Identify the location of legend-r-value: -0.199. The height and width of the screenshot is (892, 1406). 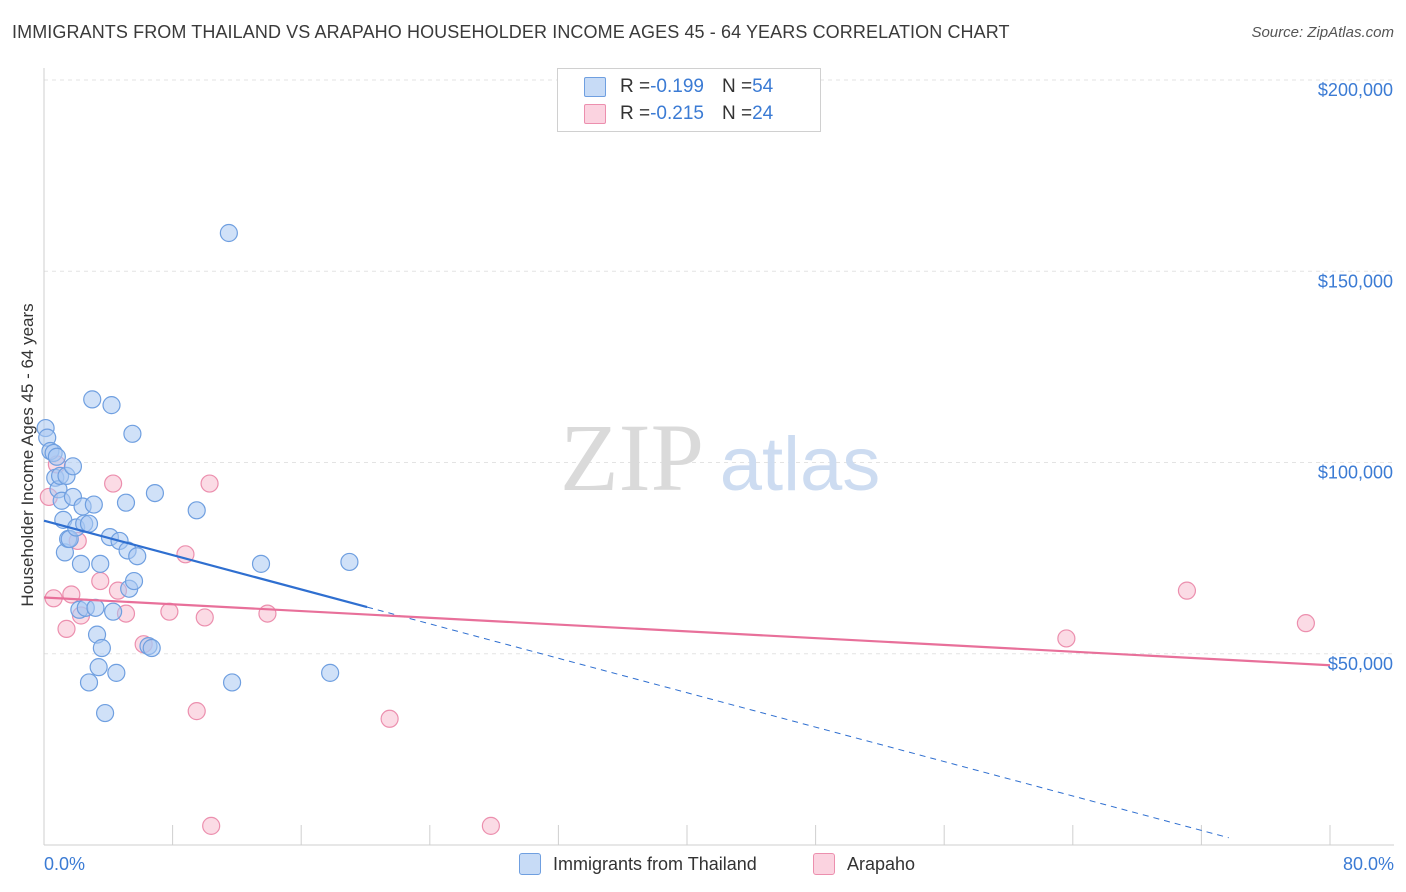
(677, 86).